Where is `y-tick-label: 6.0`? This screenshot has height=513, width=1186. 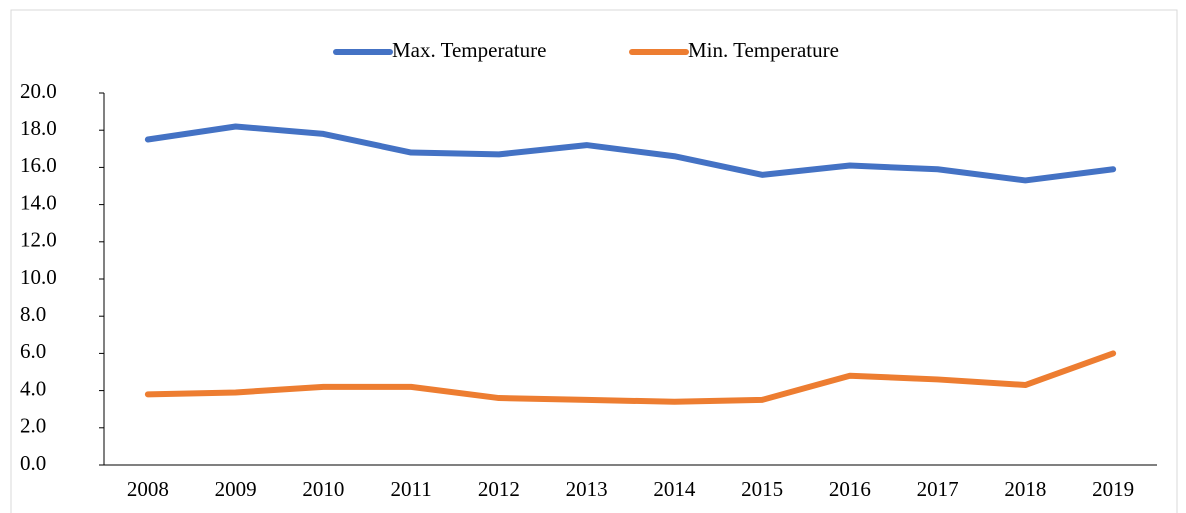
y-tick-label: 6.0 is located at coordinates (33, 351).